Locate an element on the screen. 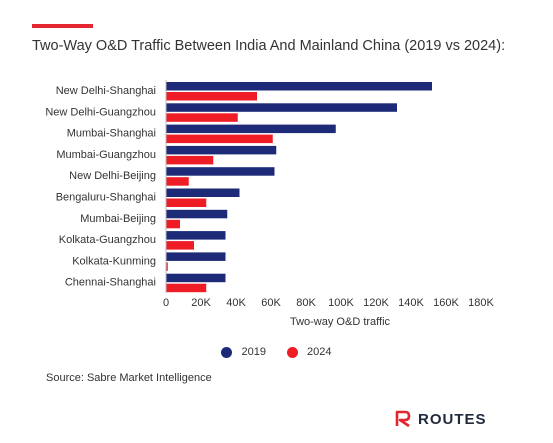 The width and height of the screenshot is (553, 443). bar-2019-bengaluru-shanghai is located at coordinates (203, 192).